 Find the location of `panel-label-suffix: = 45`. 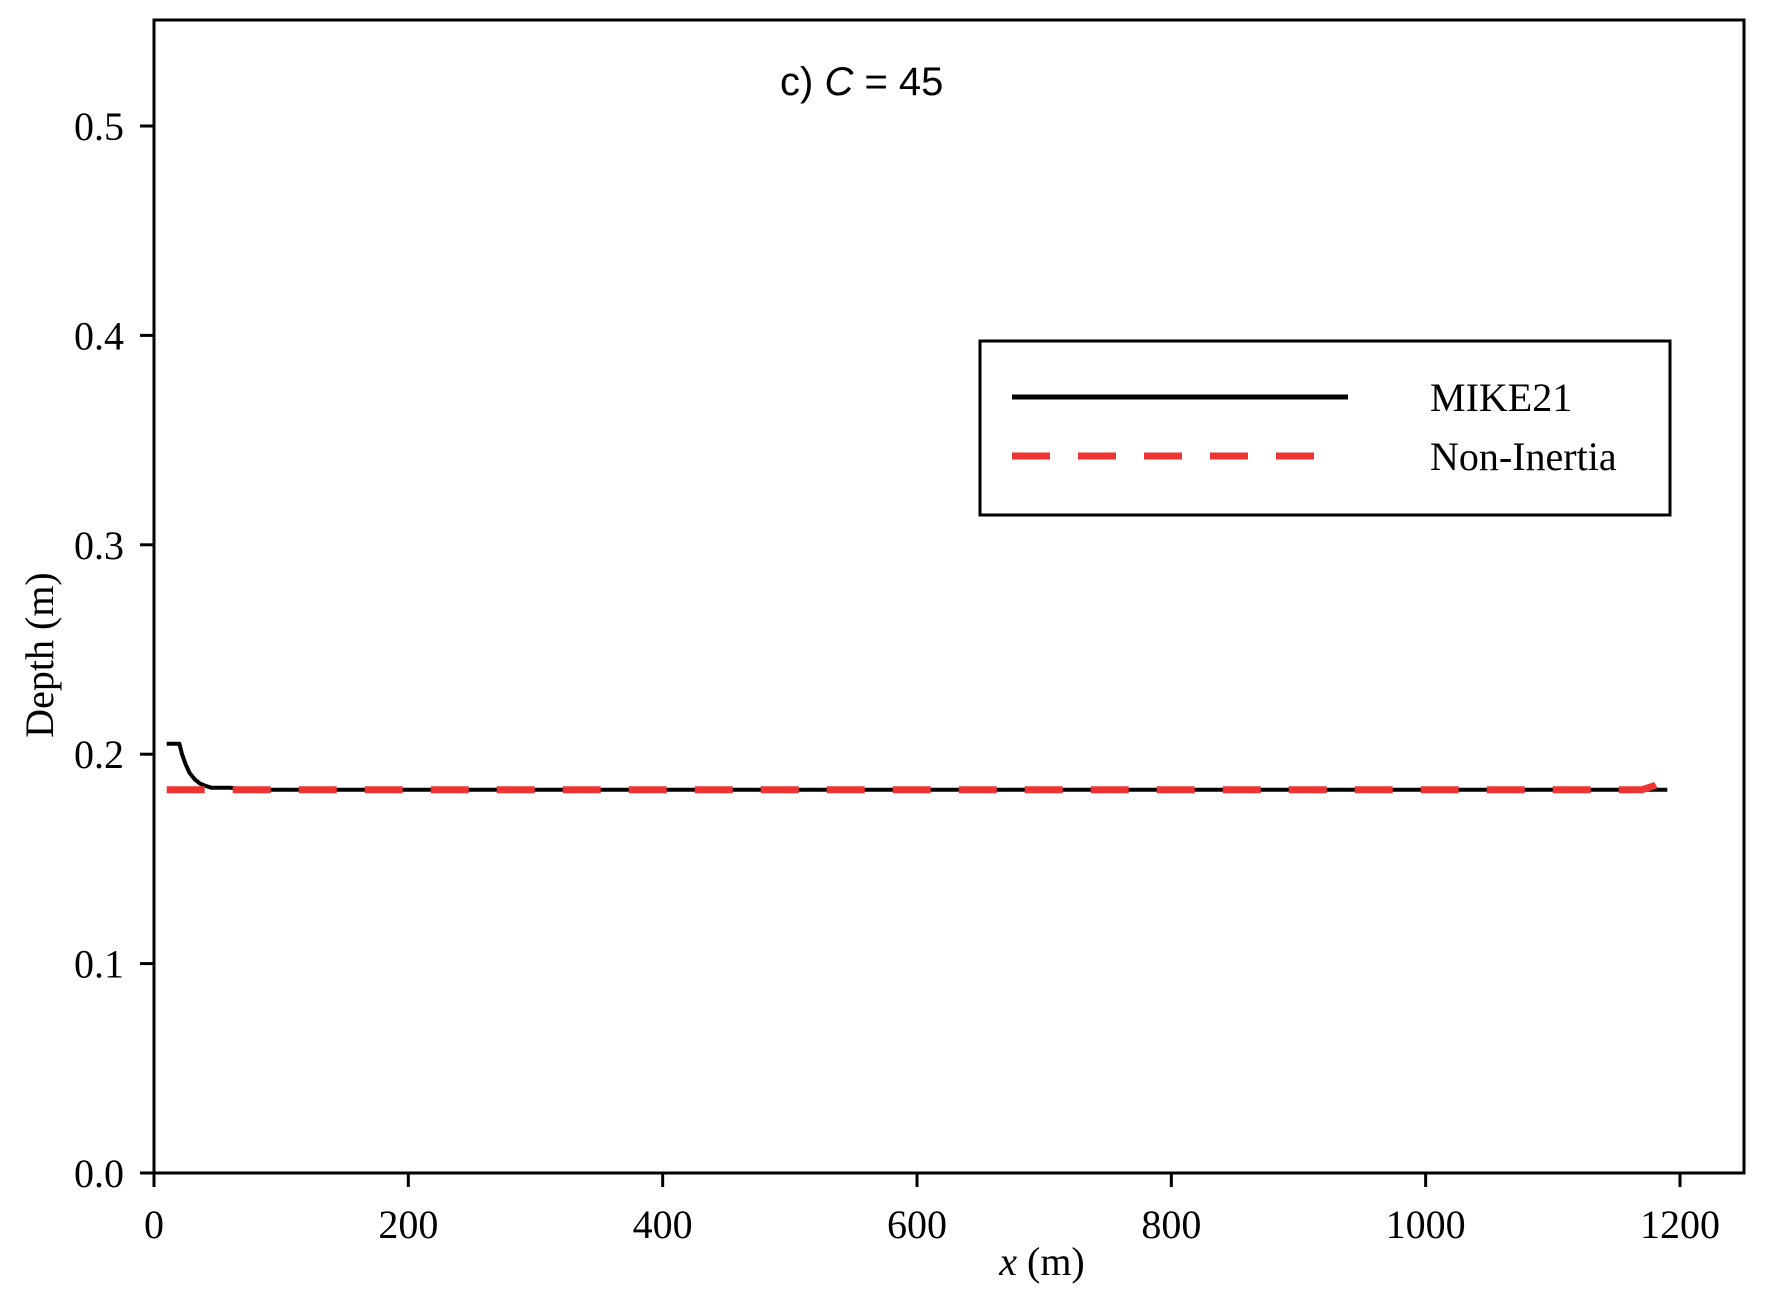

panel-label-suffix: = 45 is located at coordinates (898, 82).